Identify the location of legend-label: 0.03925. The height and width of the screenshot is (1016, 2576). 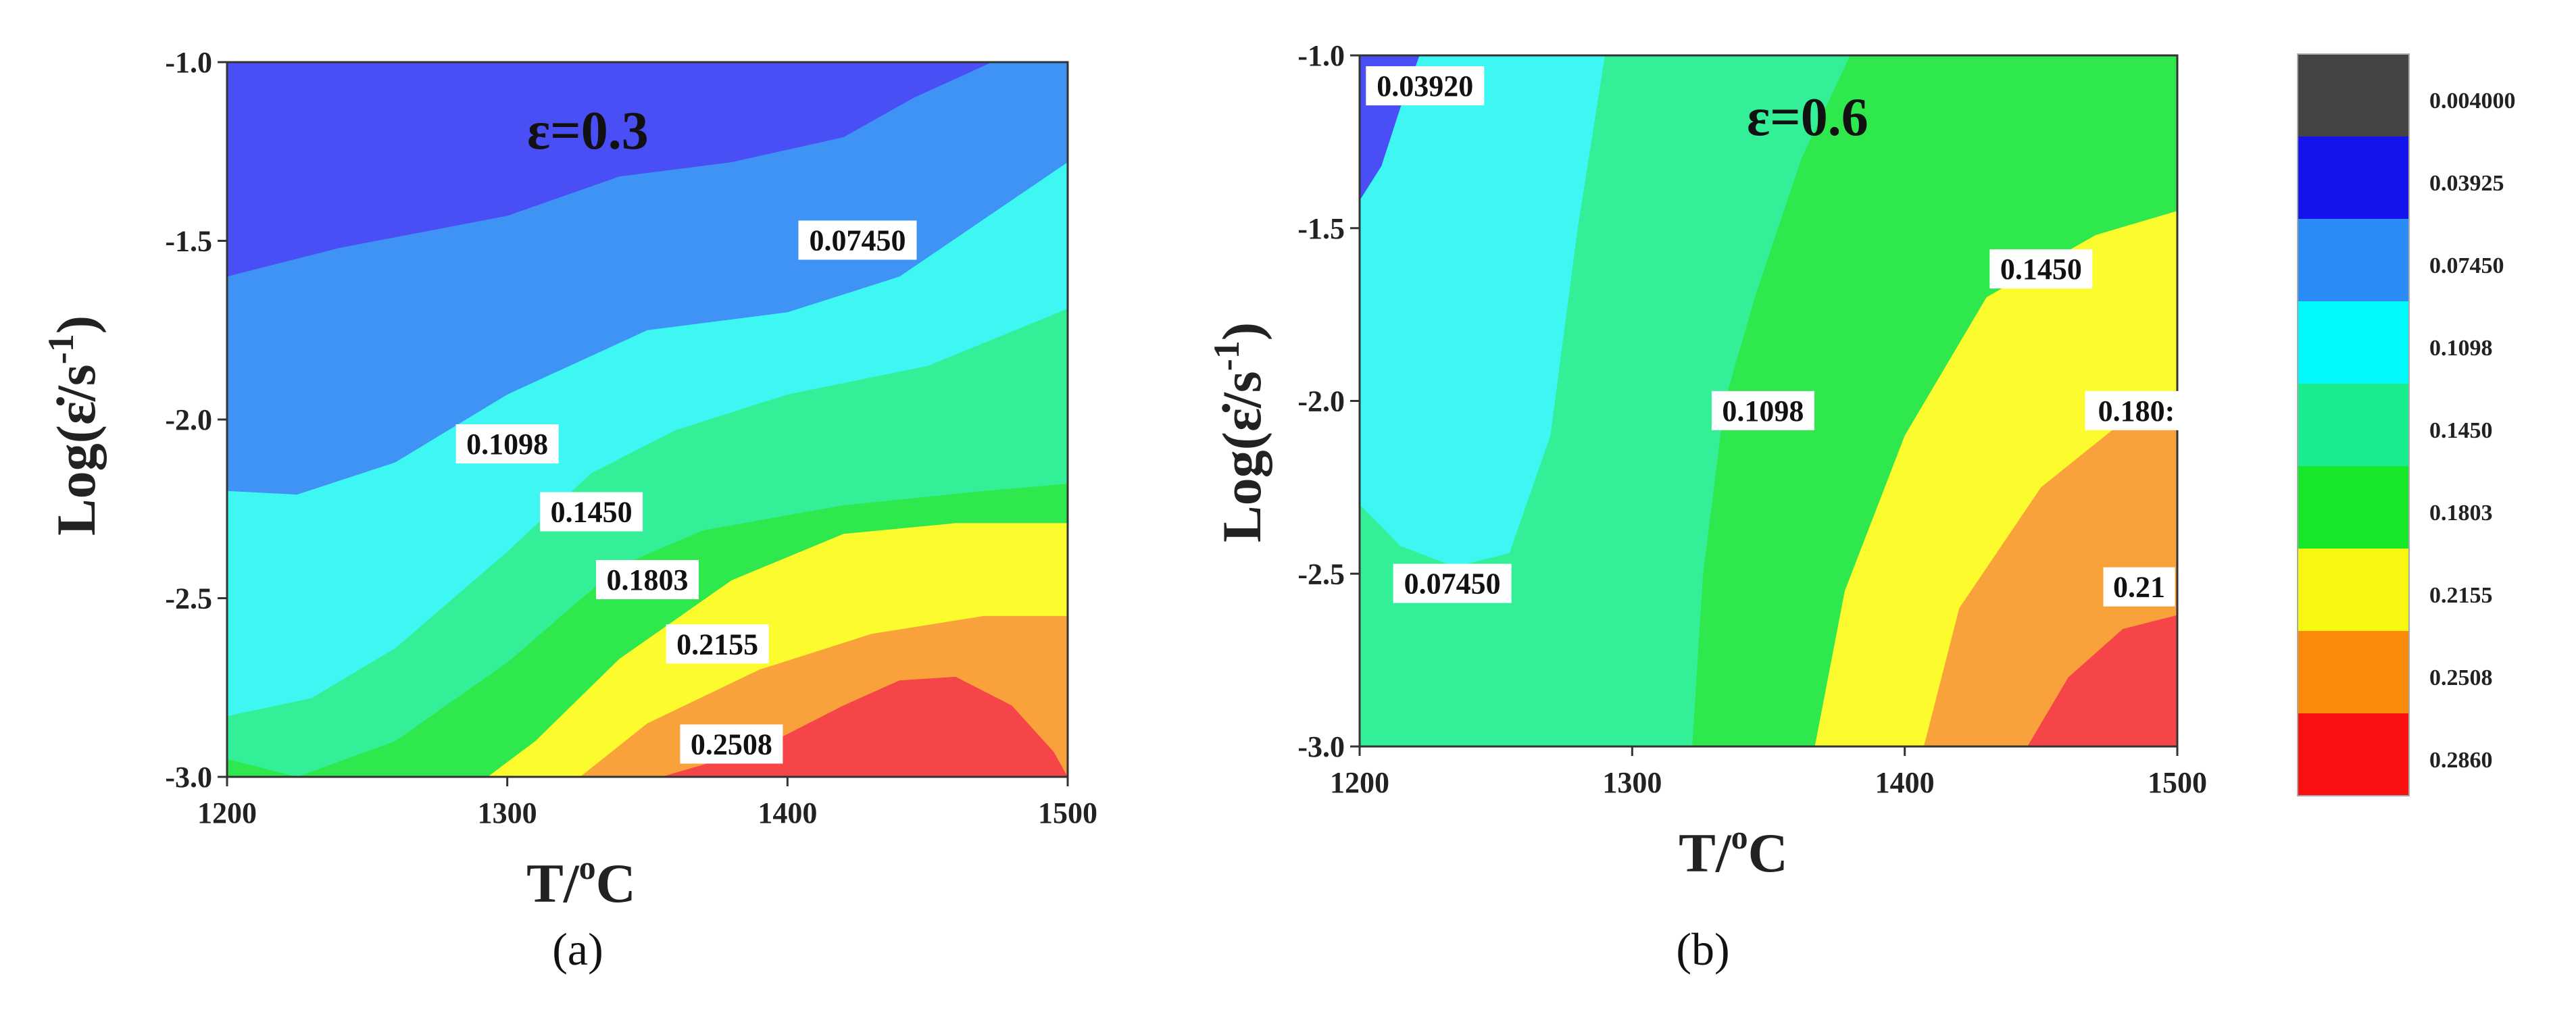
(2466, 183).